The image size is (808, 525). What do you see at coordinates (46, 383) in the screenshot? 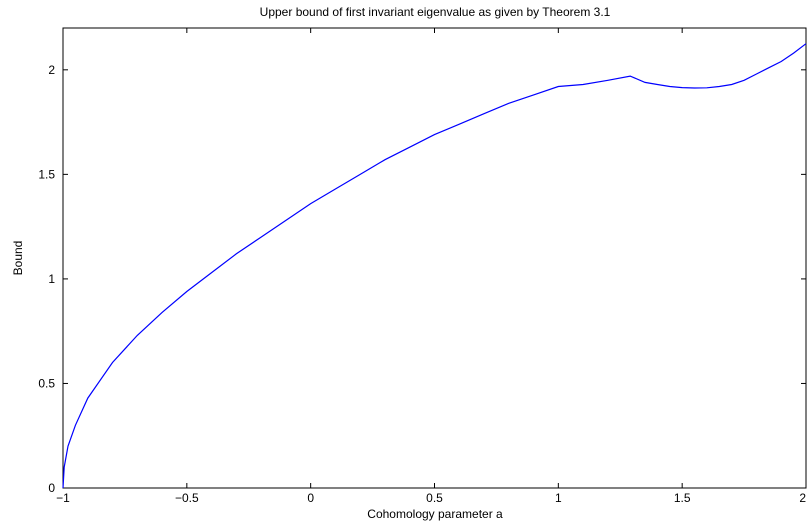
I see `y-tick-label: 0.5` at bounding box center [46, 383].